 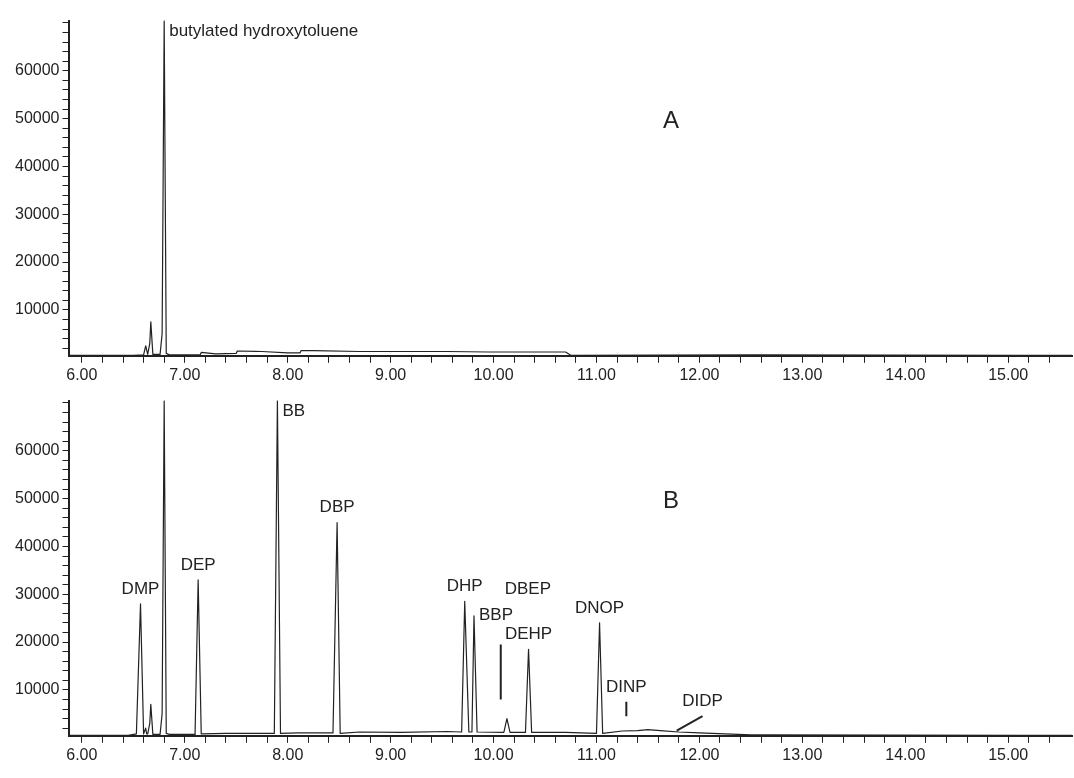 What do you see at coordinates (670, 119) in the screenshot?
I see `annotation: A` at bounding box center [670, 119].